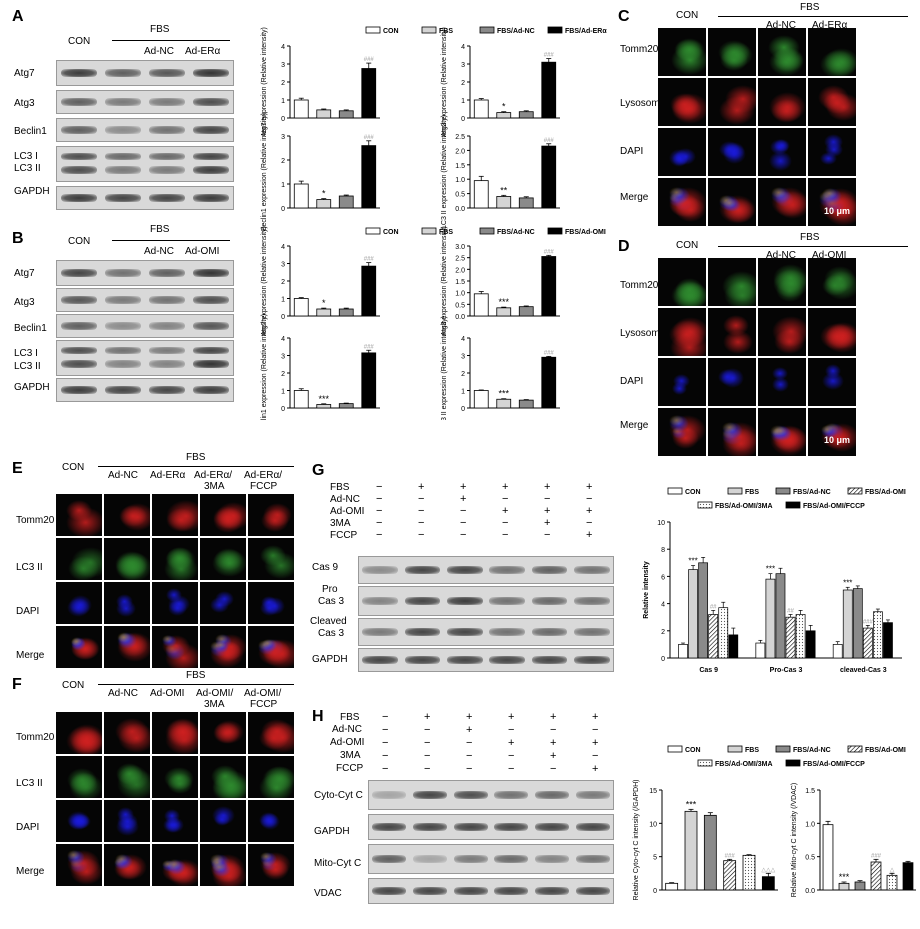 The image size is (920, 929). Describe the element at coordinates (18, 16) in the screenshot. I see `panel-letter-a: A` at that location.